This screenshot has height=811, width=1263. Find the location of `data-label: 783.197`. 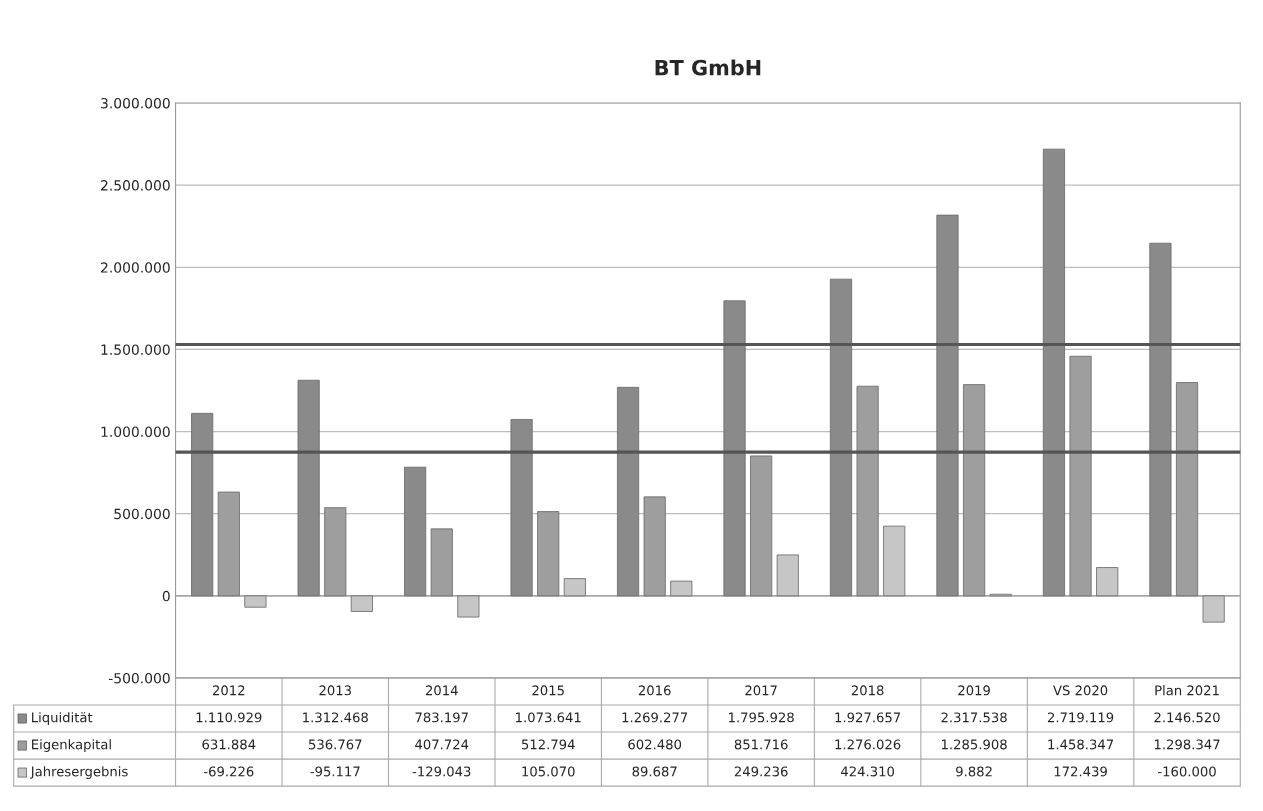

data-label: 783.197 is located at coordinates (441, 717).